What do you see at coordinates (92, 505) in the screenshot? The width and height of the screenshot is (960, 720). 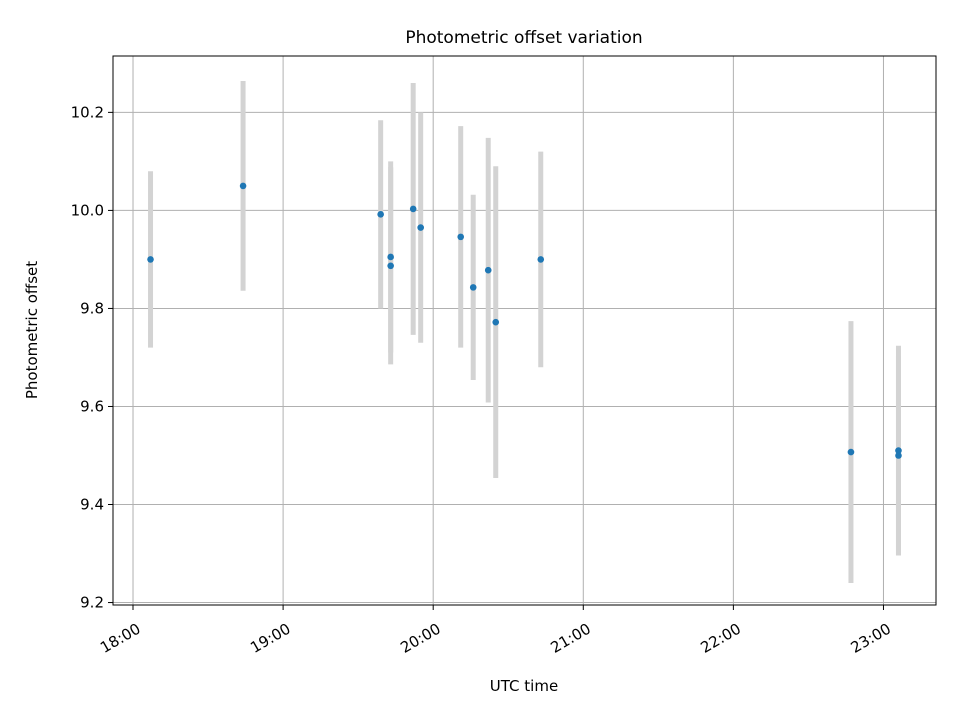 I see `y-tick-label: 9.4` at bounding box center [92, 505].